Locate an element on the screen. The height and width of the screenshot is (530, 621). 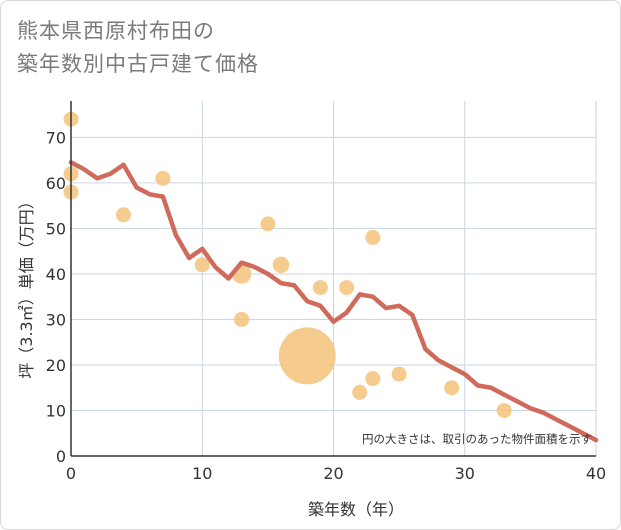
y-tick-label: 50 is located at coordinates (56, 228).